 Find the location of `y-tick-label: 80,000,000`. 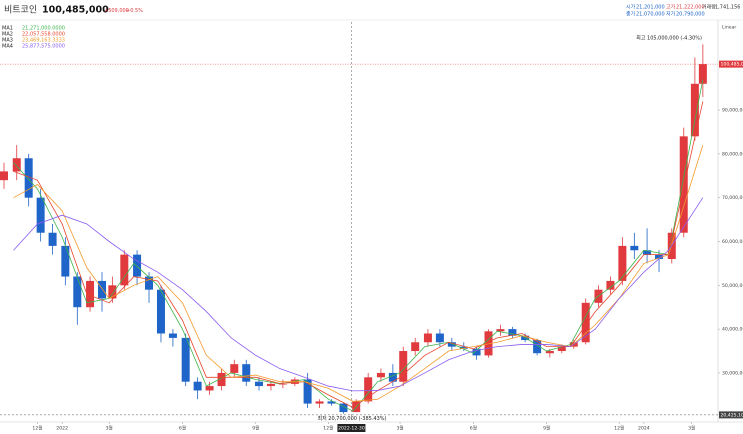

y-tick-label: 80,000,000 is located at coordinates (732, 154).